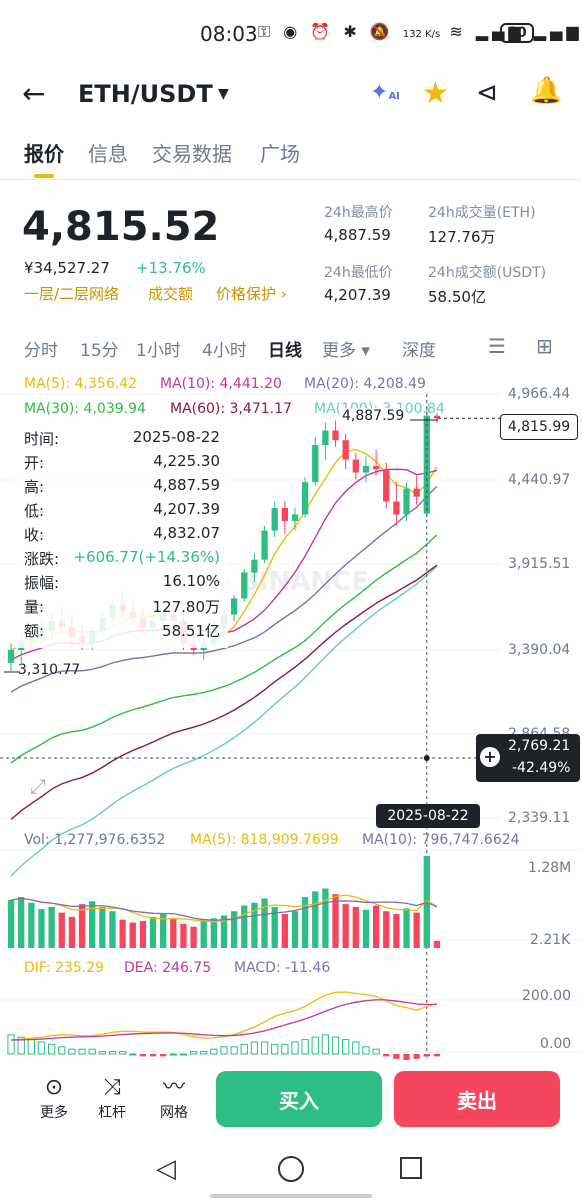 This screenshot has width=582, height=1200. Describe the element at coordinates (357, 235) in the screenshot. I see `high-value: 4,887.59` at that location.